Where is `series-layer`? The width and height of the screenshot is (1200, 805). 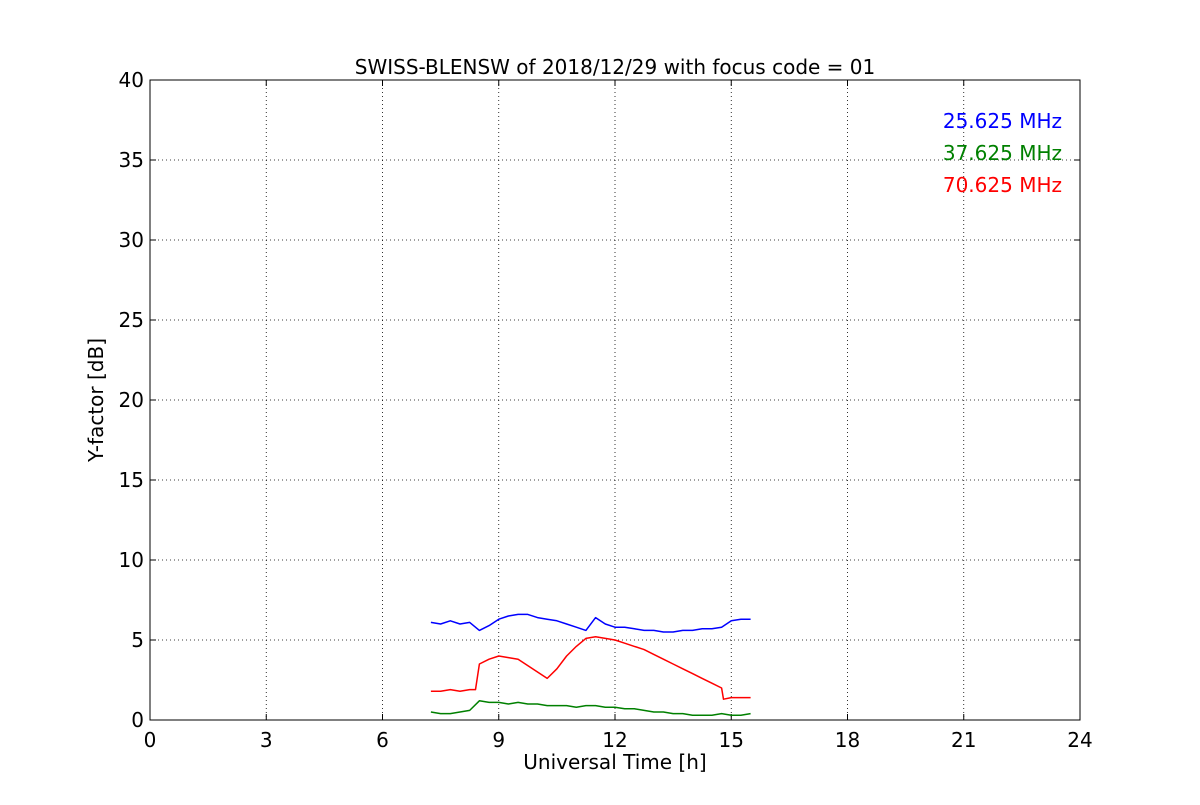
series-layer is located at coordinates (590, 664).